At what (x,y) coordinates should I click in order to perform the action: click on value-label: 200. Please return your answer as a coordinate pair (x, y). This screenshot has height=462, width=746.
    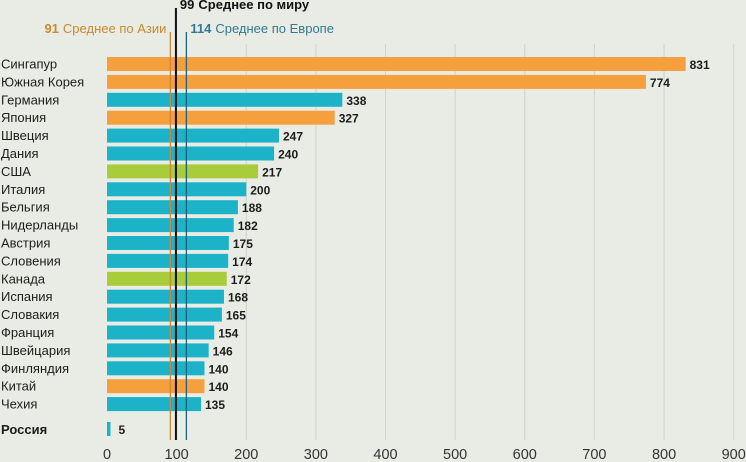
    Looking at the image, I should click on (260, 190).